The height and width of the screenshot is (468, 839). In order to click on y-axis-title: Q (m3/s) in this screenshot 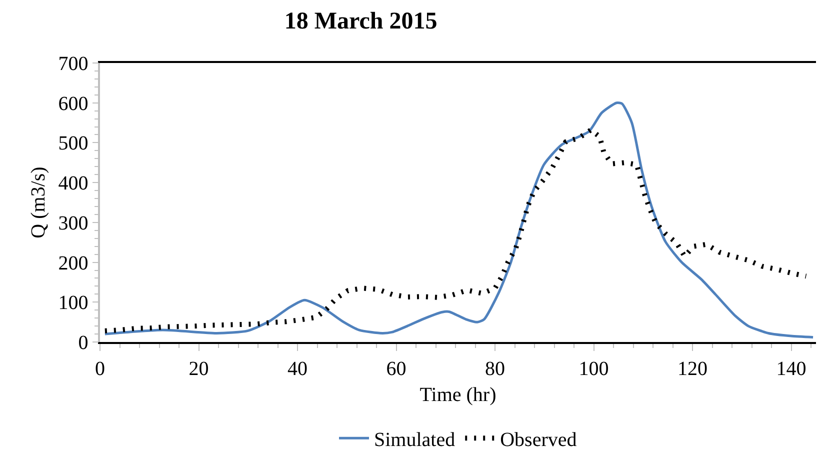, I will do `click(38, 202)`.